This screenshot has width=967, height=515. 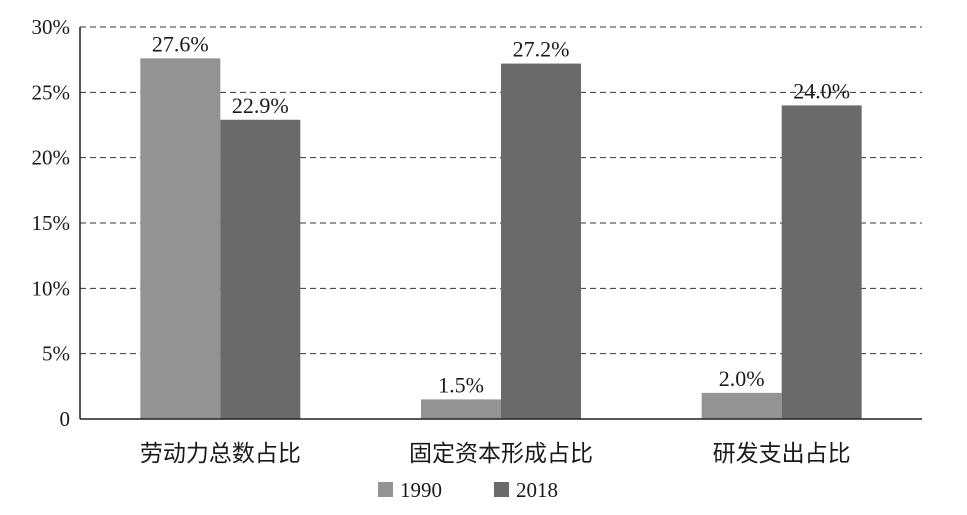 I want to click on x-category-label: 研发支出占比, so click(x=782, y=453).